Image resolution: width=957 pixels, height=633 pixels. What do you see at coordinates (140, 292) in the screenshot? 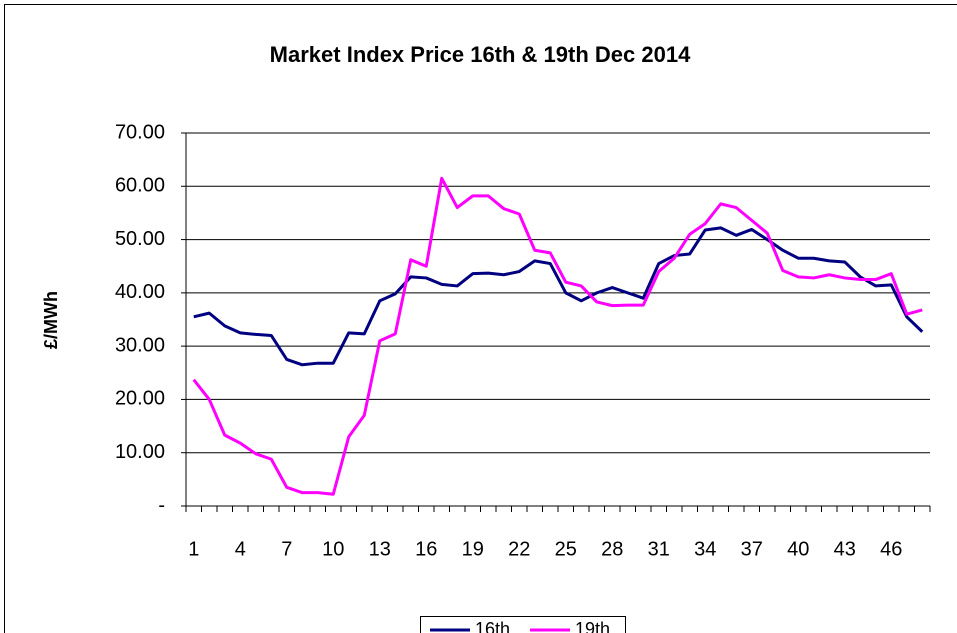
I see `y-tick-label: 40.00` at bounding box center [140, 292].